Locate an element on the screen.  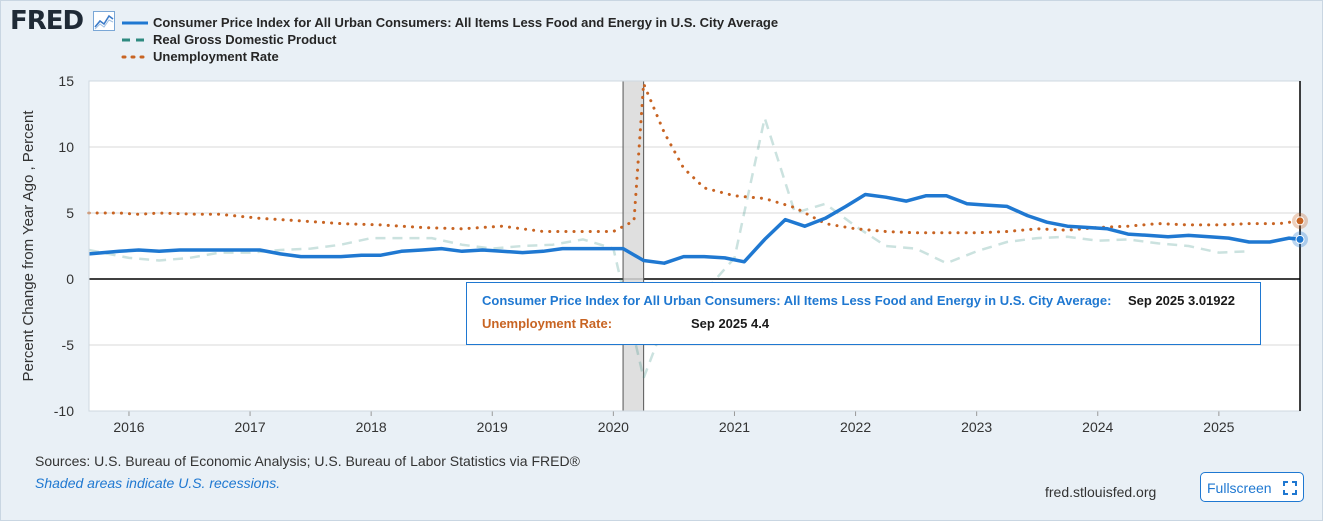
x-tick-label: 2019 is located at coordinates (492, 427).